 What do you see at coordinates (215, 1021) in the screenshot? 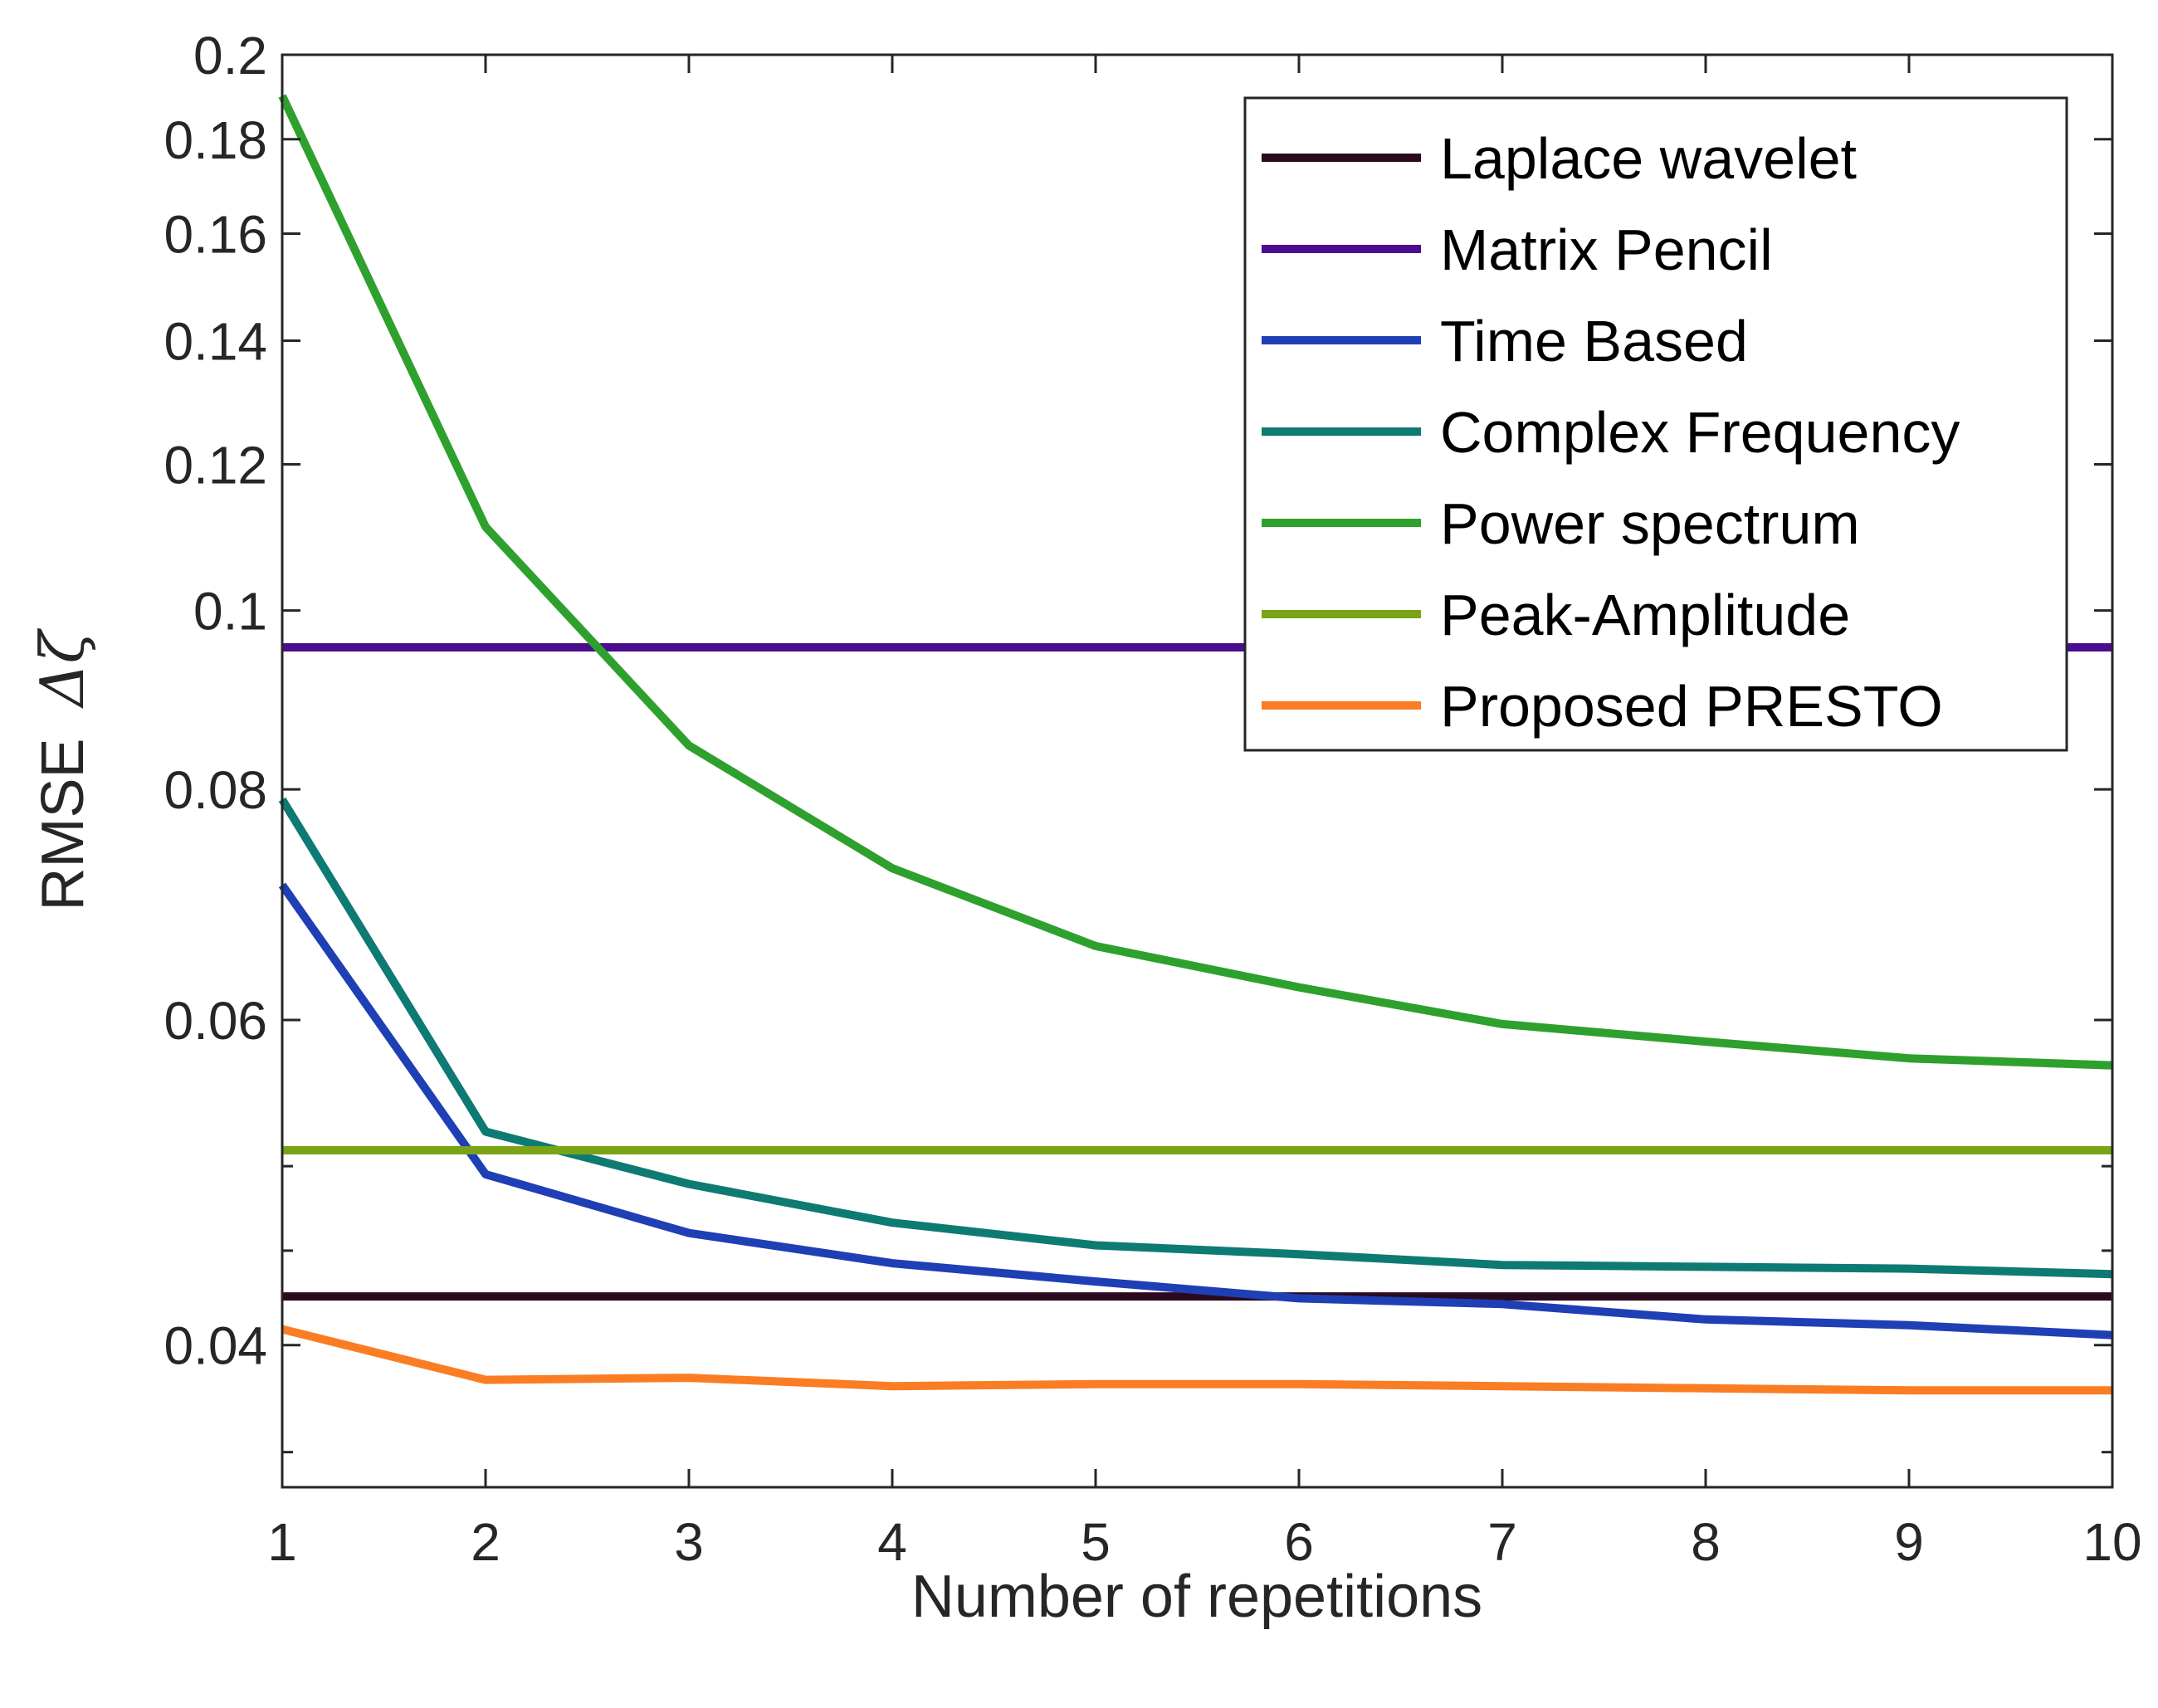
I see `y-tick-label-0.06: 0.06` at bounding box center [215, 1021].